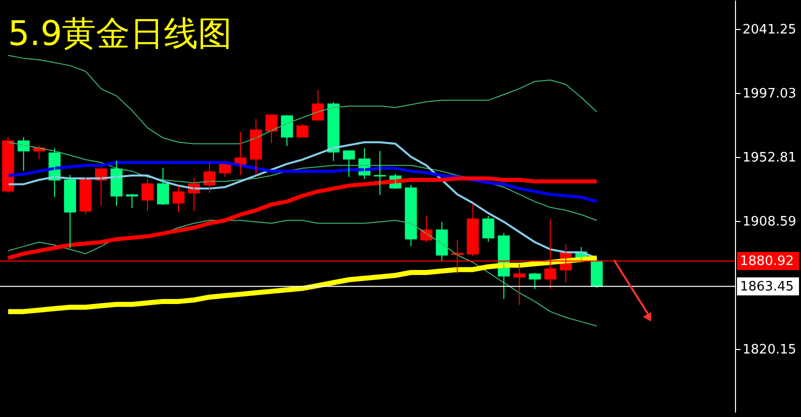 This screenshot has height=417, width=801. I want to click on line-series, so click(303, 181).